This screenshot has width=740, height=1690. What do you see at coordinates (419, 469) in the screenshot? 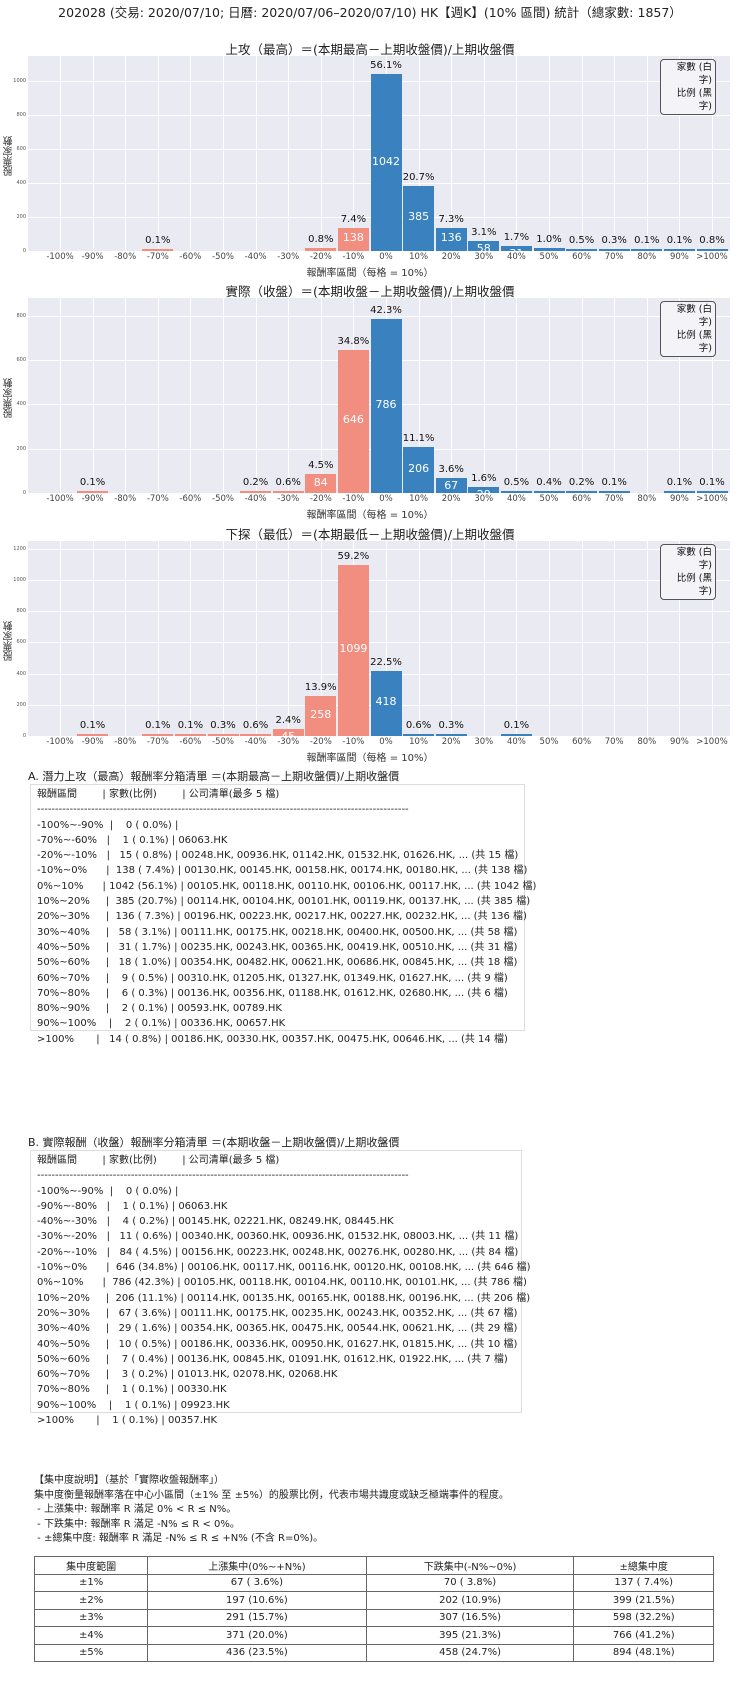
I see `bar-count-label: 206` at bounding box center [419, 469].